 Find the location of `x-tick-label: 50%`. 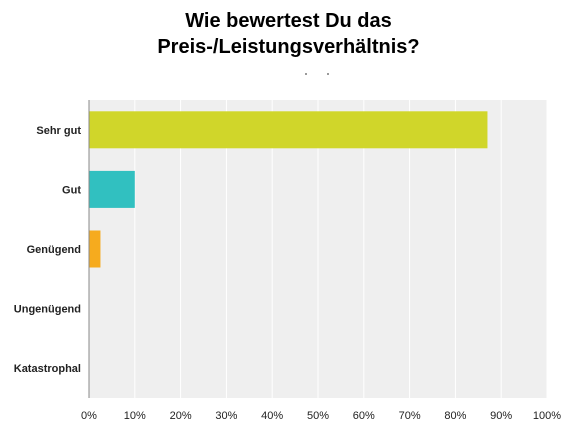

x-tick-label: 50% is located at coordinates (318, 416).